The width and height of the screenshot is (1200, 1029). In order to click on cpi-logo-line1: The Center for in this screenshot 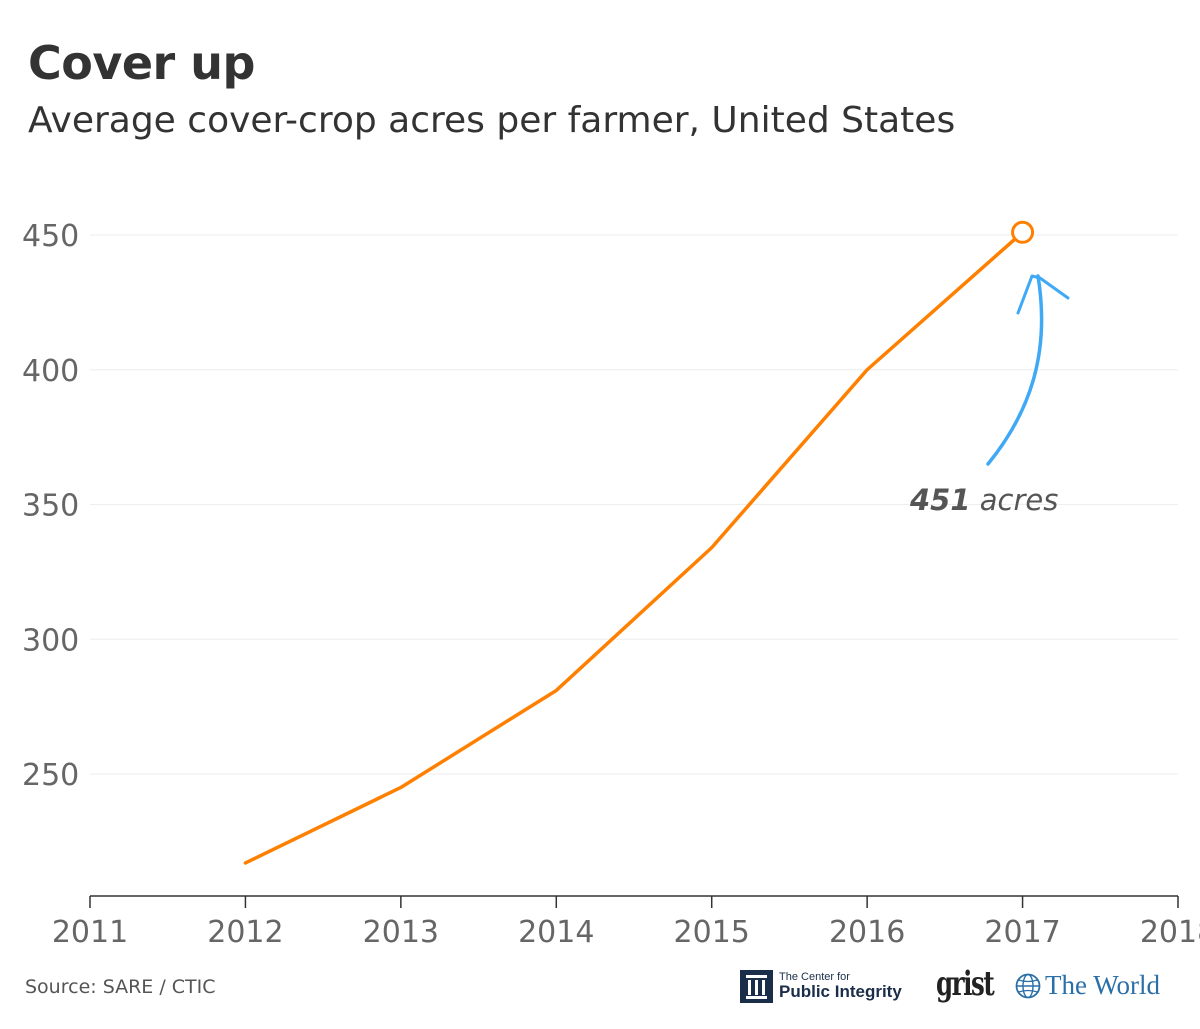, I will do `click(814, 977)`.